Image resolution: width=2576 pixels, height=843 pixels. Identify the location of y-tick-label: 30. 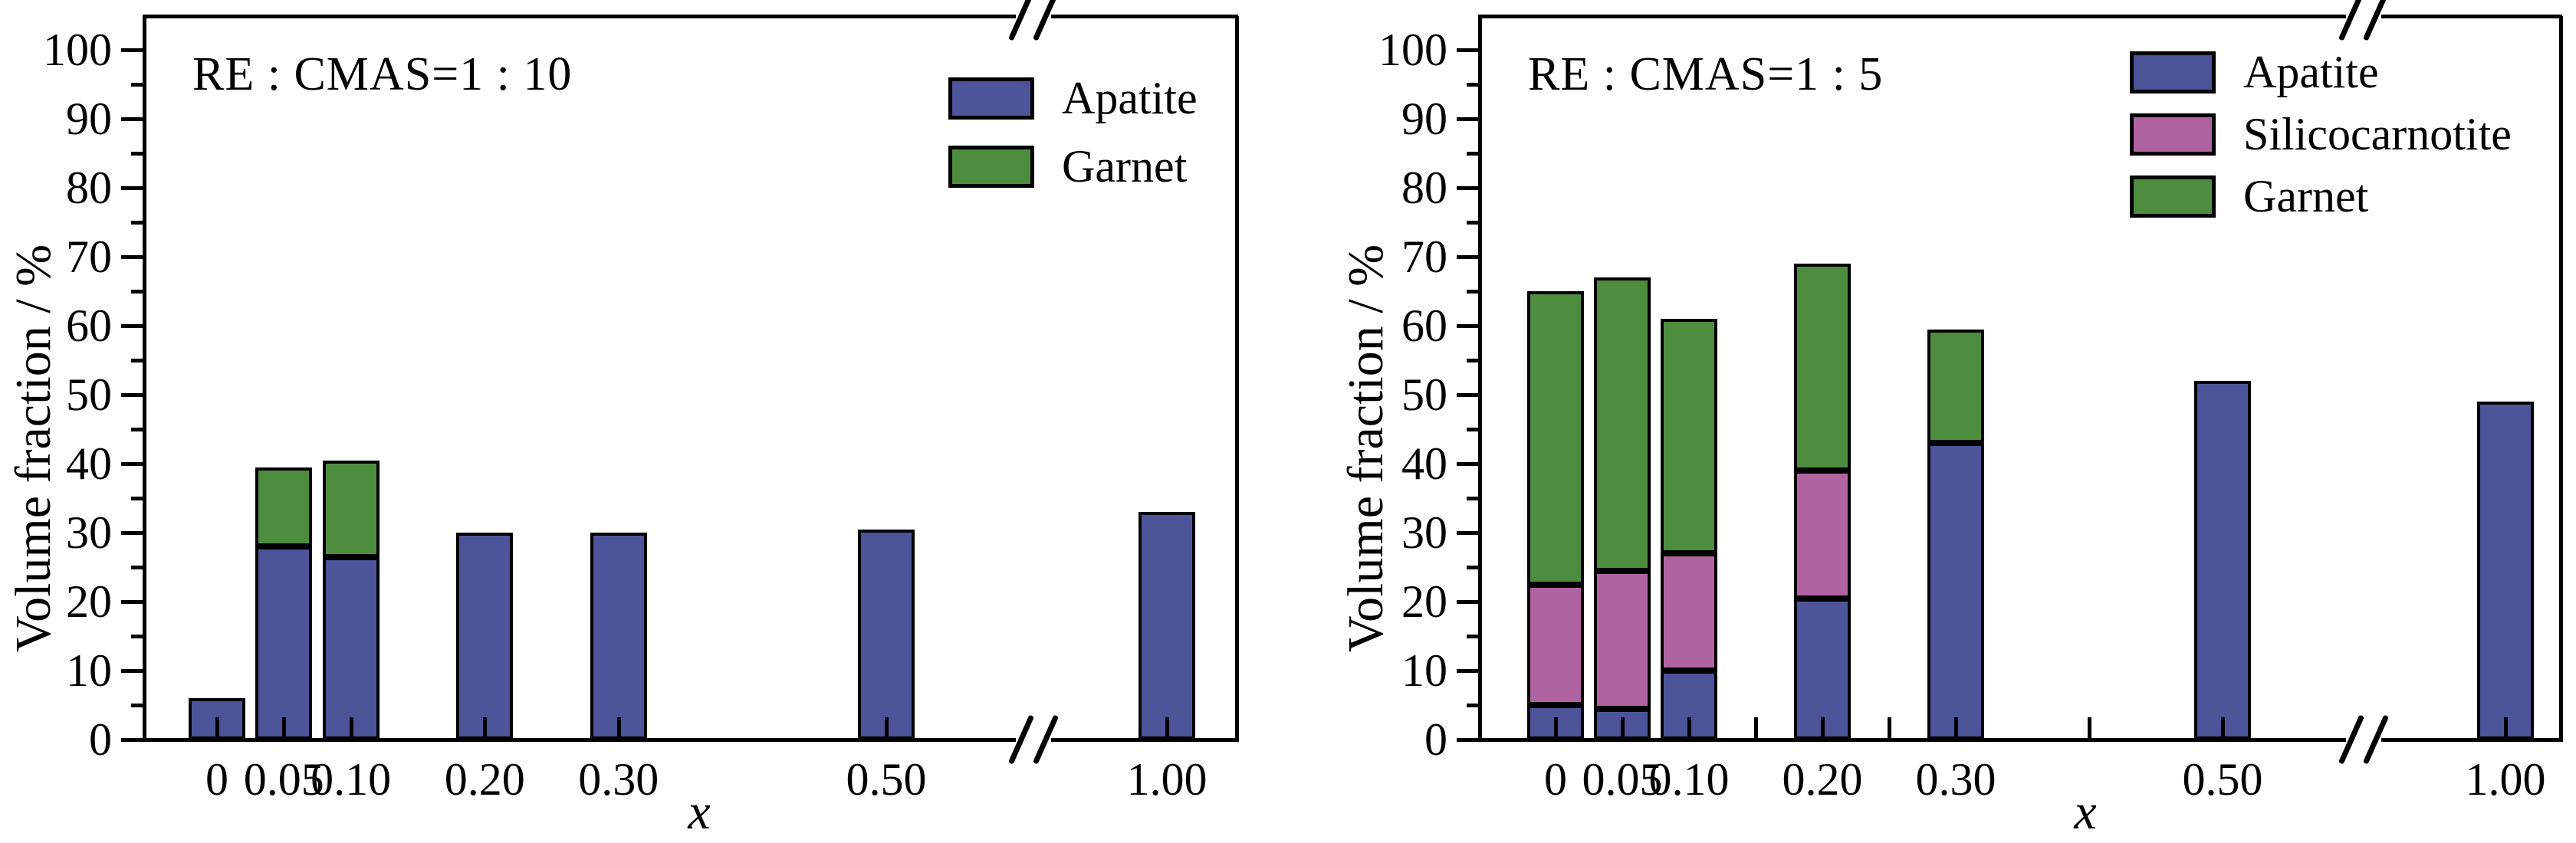
(89, 532).